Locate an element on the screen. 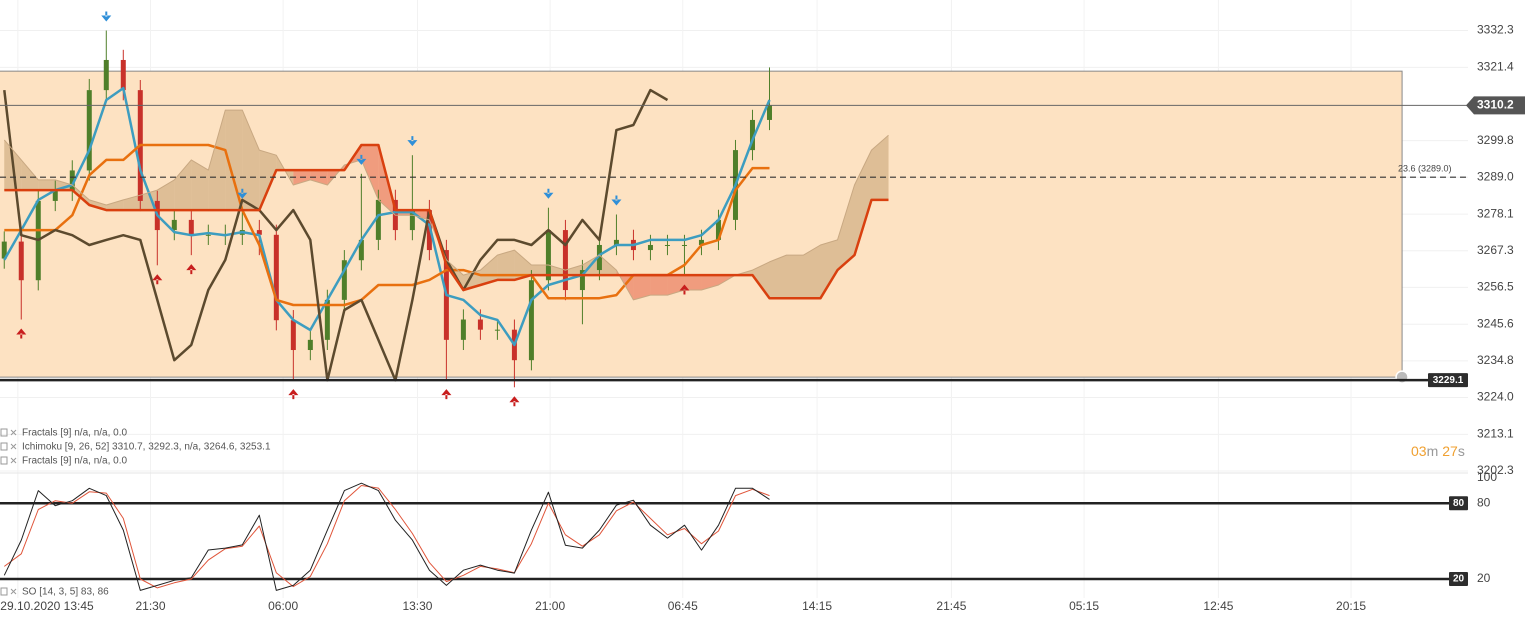 This screenshot has height=624, width=1525. y-tick-label: 3202.3 is located at coordinates (1495, 470).